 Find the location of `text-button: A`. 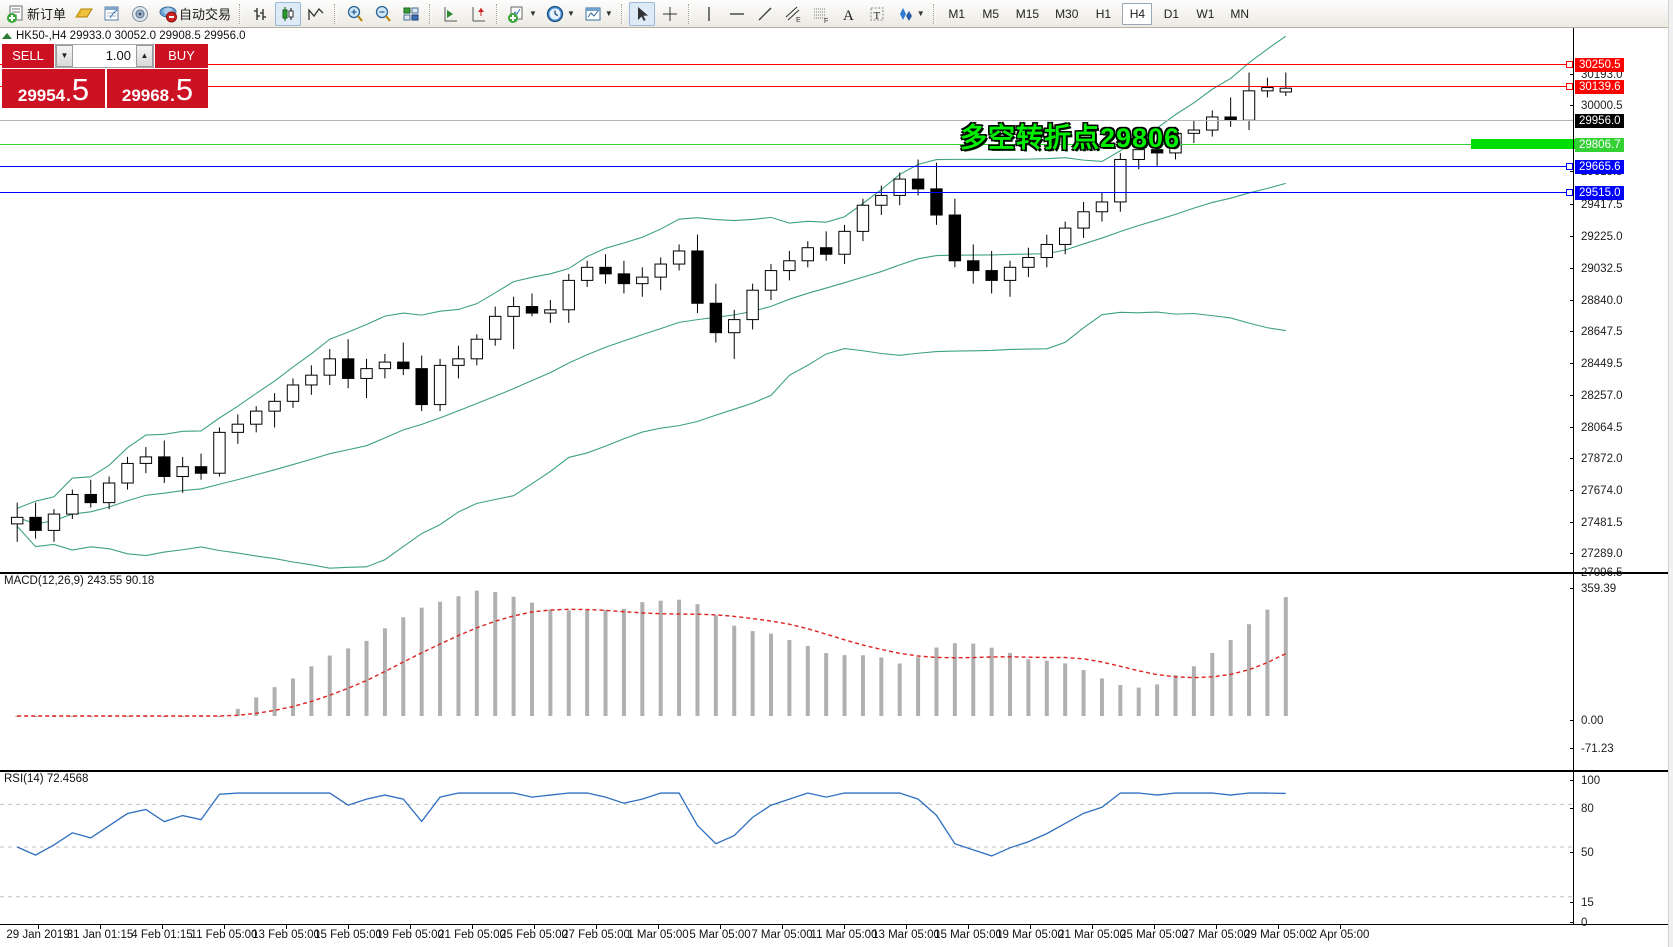

text-button: A is located at coordinates (849, 14).